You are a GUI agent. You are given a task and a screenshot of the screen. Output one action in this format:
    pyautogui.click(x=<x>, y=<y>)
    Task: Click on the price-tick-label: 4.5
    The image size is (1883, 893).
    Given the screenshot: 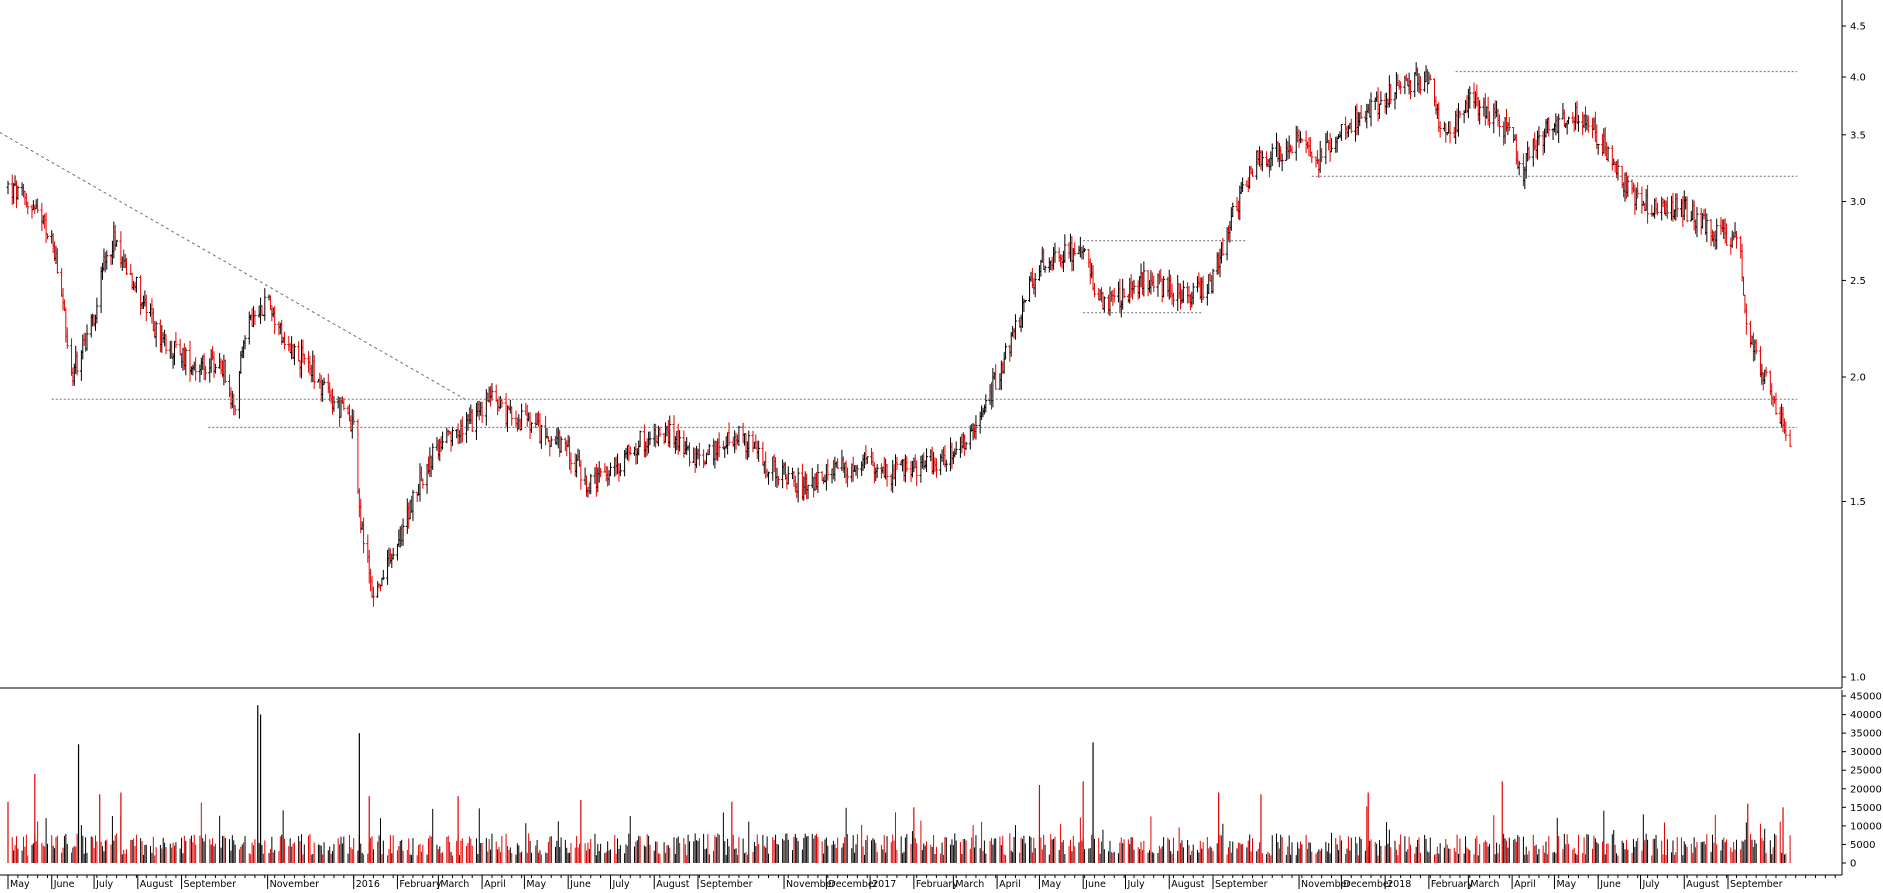 What is the action you would take?
    pyautogui.click(x=1858, y=27)
    